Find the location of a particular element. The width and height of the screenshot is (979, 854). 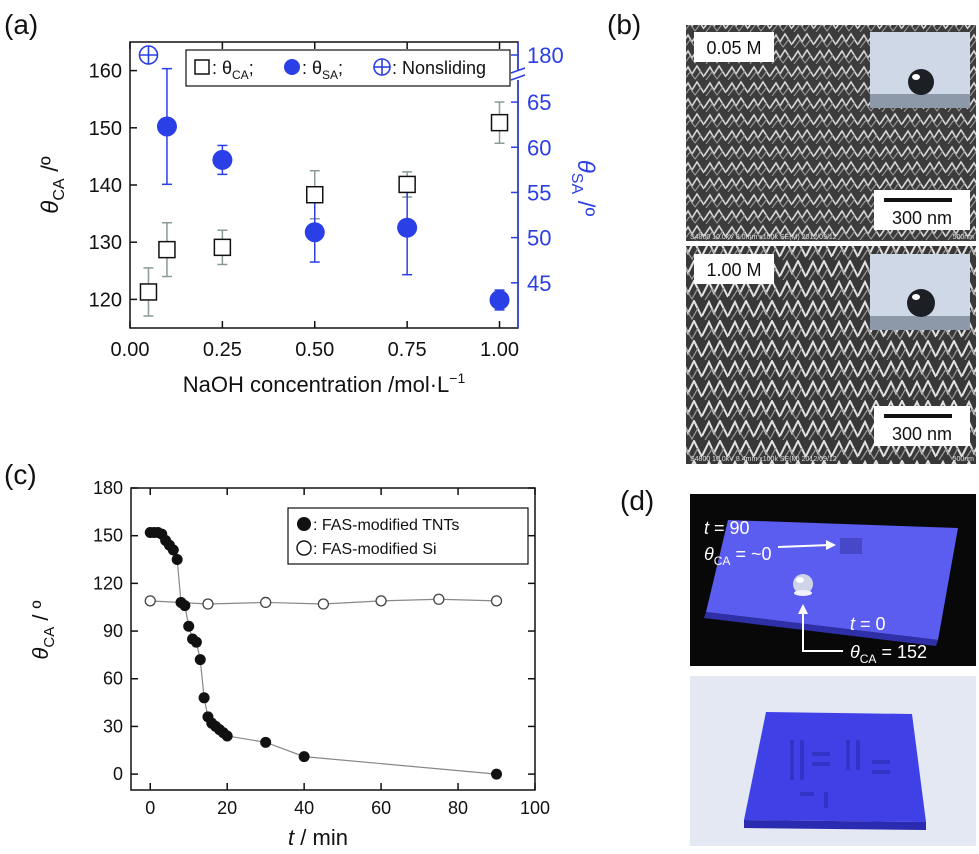

chart-c-y-tick-label: 90 is located at coordinates (113, 631).